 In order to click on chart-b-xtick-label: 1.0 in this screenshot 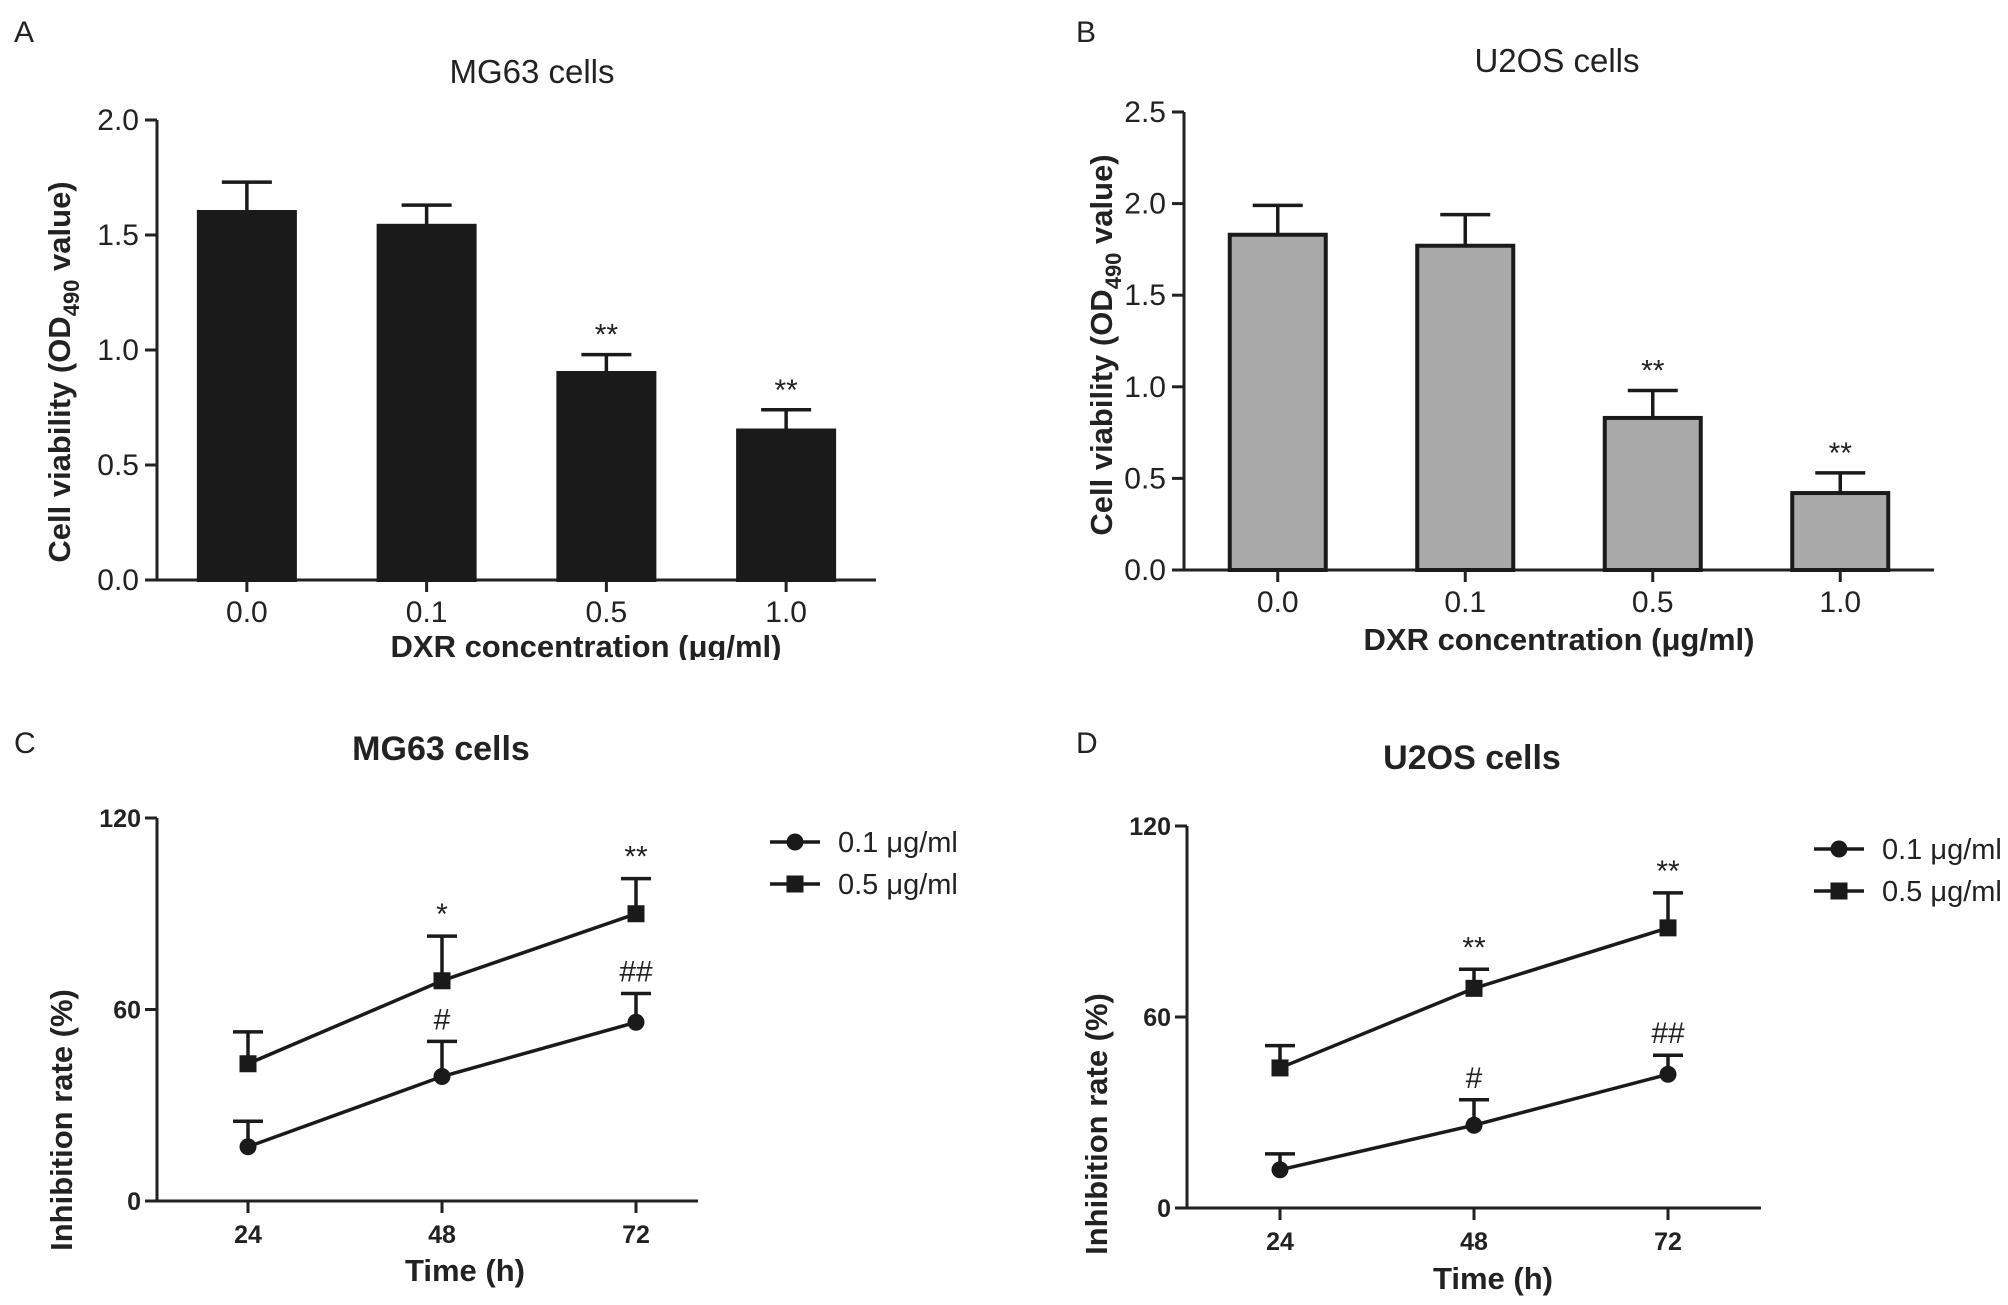, I will do `click(1840, 602)`.